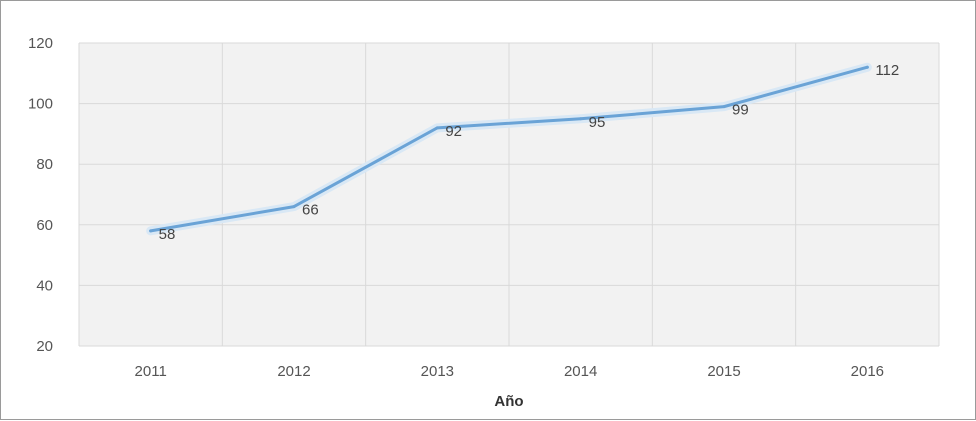 This screenshot has width=976, height=421. Describe the element at coordinates (453, 131) in the screenshot. I see `data-label: 92` at that location.